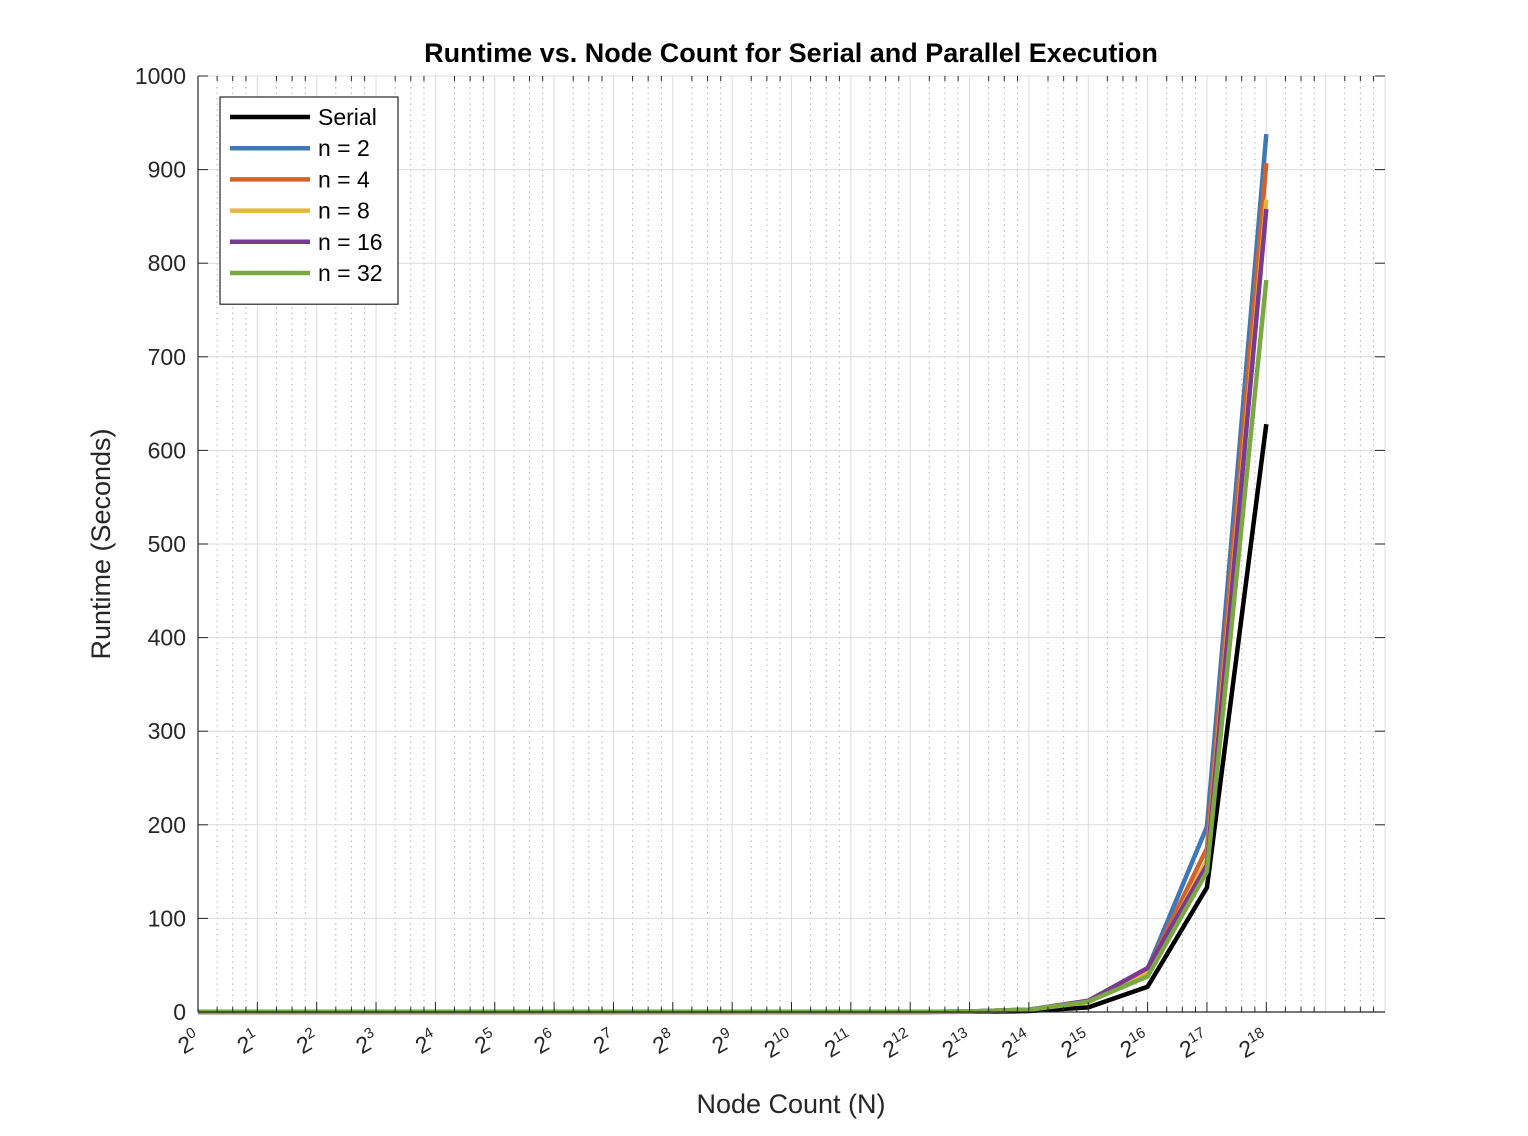 The width and height of the screenshot is (1528, 1136). Describe the element at coordinates (841, 1035) in the screenshot. I see `x-tick-exponent: 11` at that location.